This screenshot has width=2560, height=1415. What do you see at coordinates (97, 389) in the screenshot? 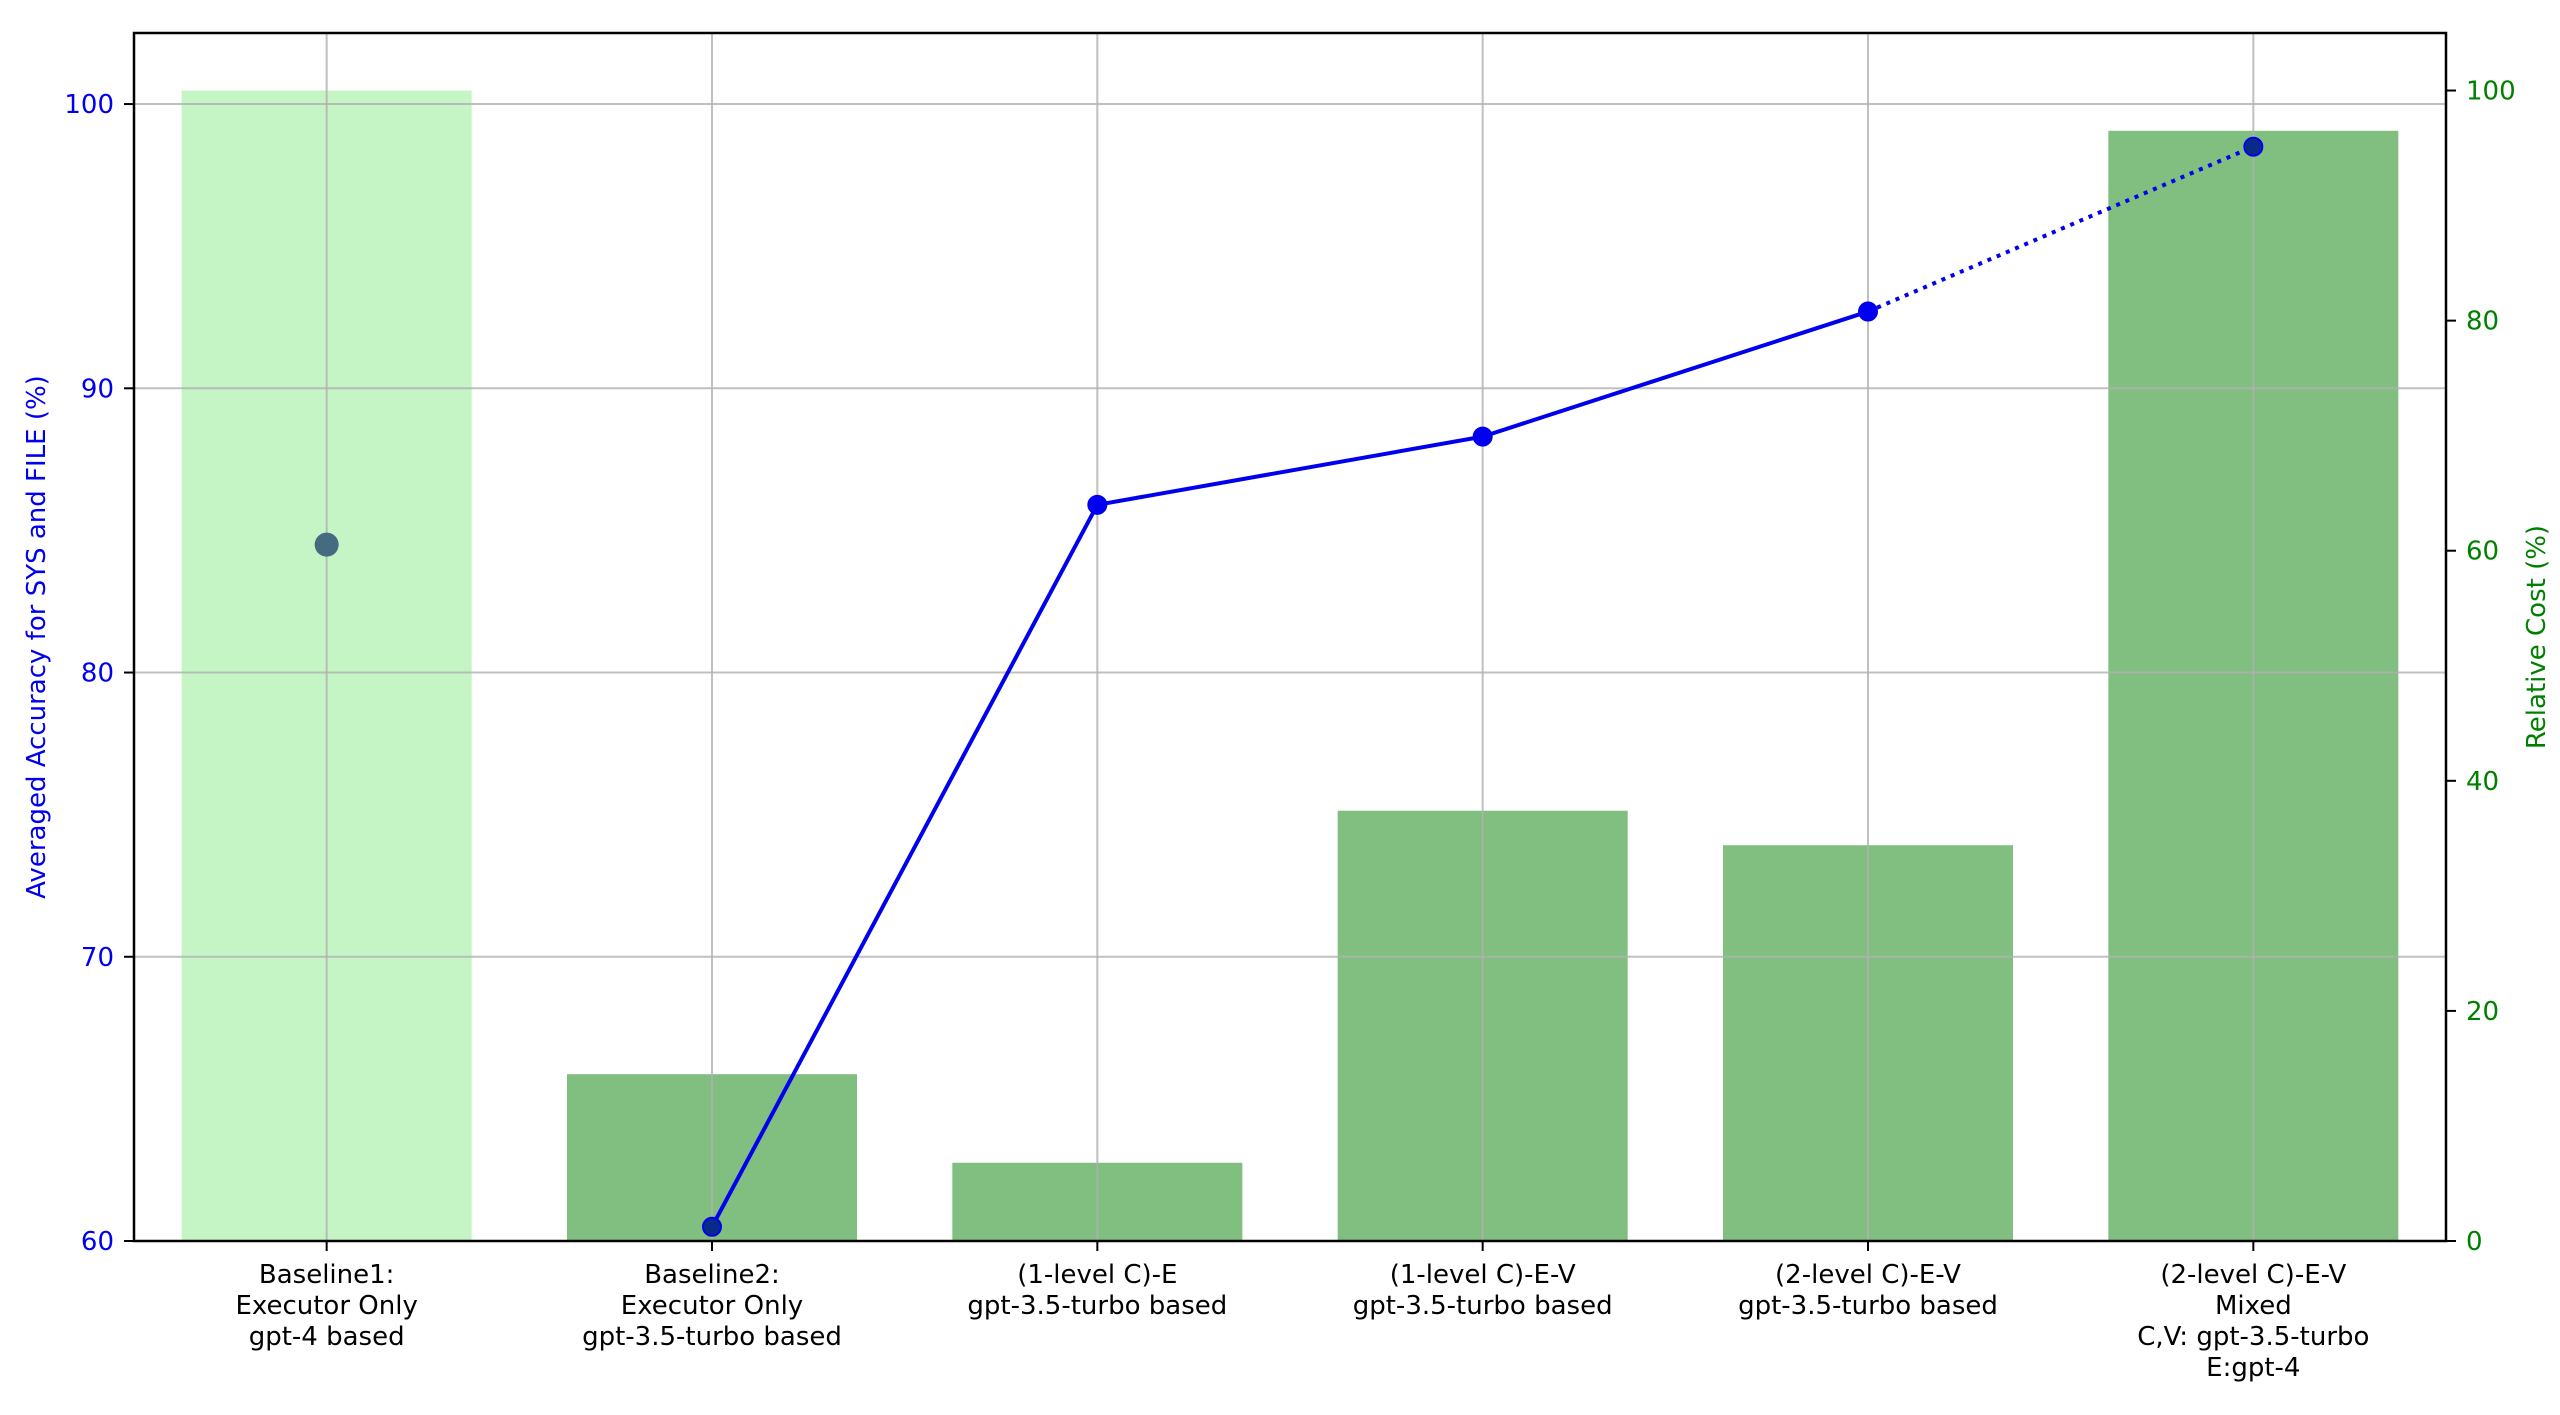
I see `left-tick-label-4: 90` at bounding box center [97, 389].